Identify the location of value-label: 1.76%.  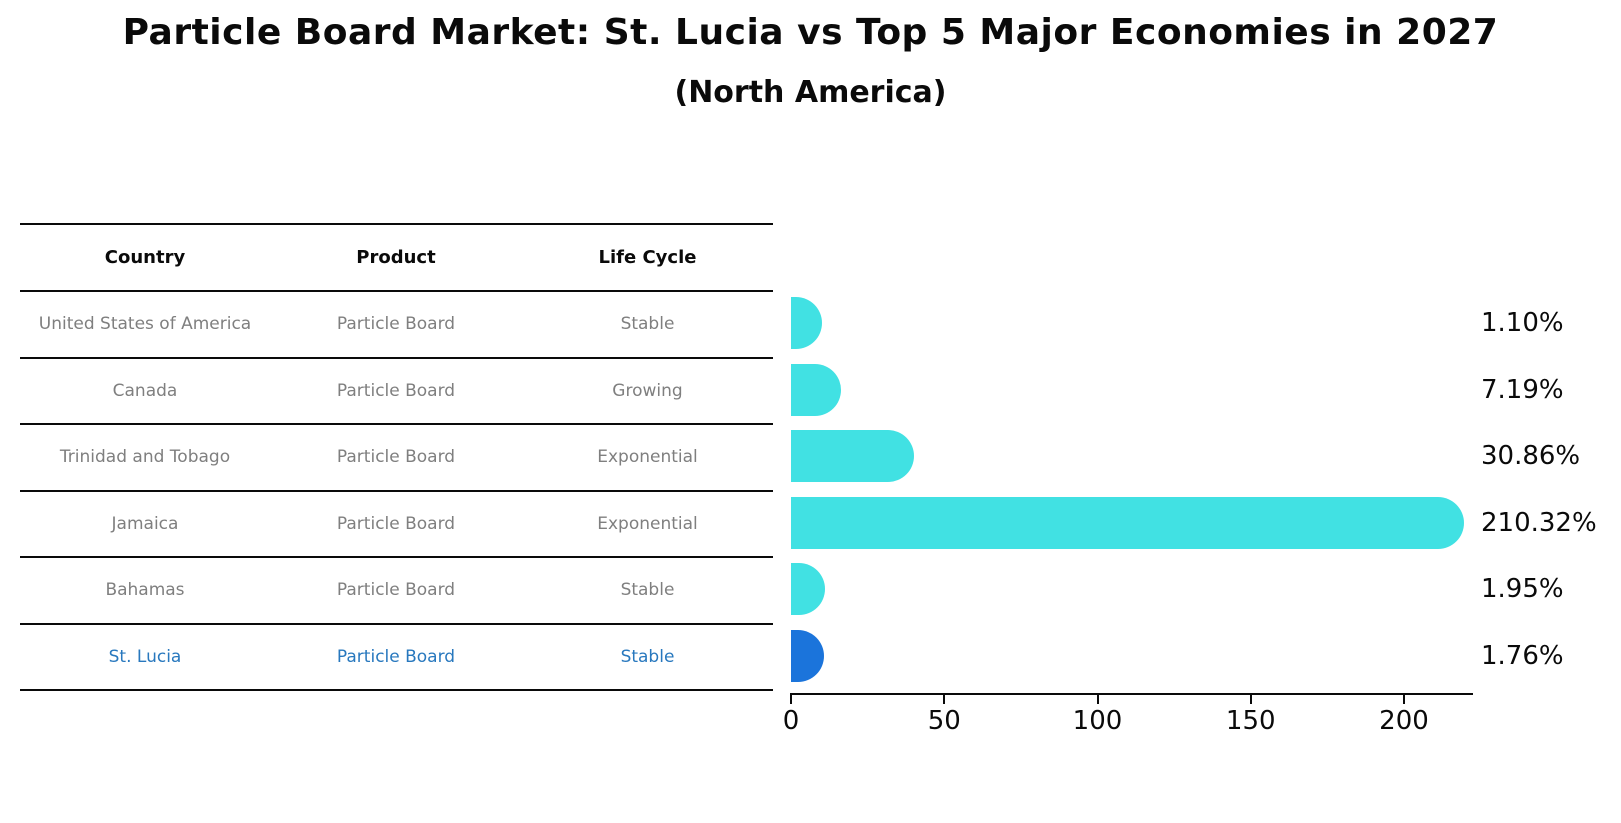
(1522, 655).